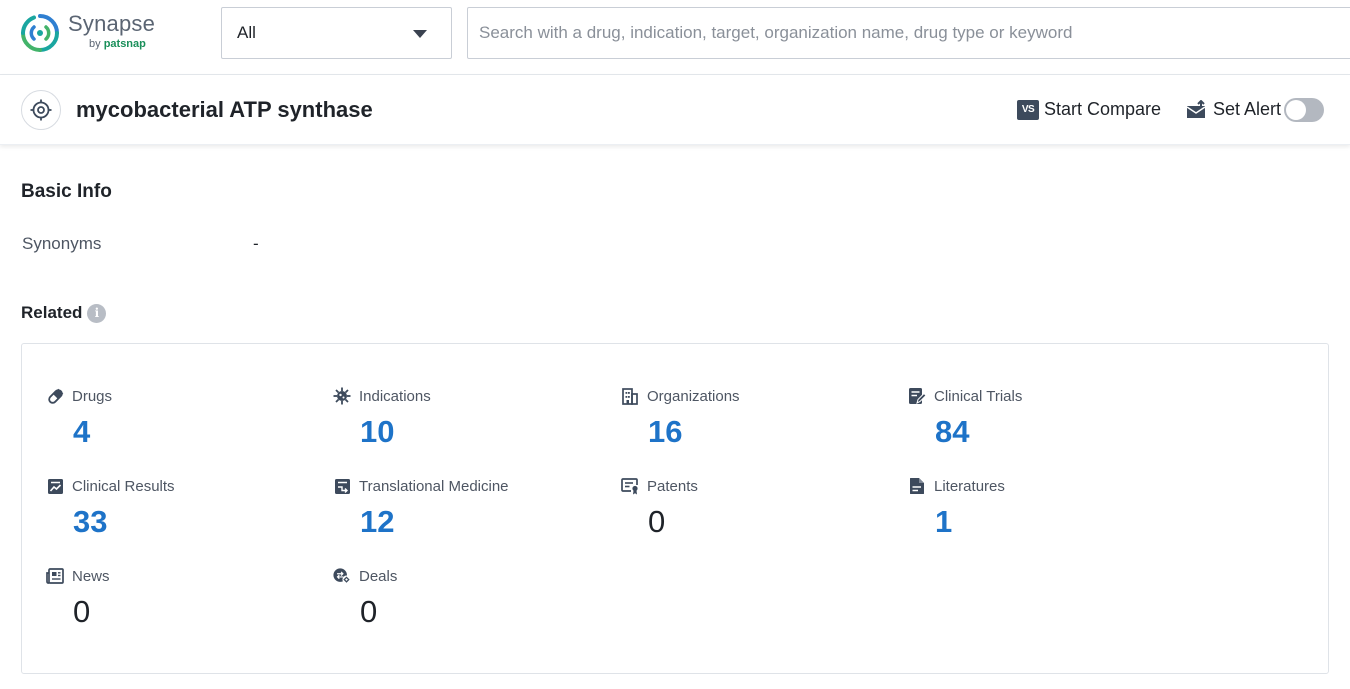 The width and height of the screenshot is (1350, 689). Describe the element at coordinates (434, 486) in the screenshot. I see `related-item-label: Translational Medicine` at that location.